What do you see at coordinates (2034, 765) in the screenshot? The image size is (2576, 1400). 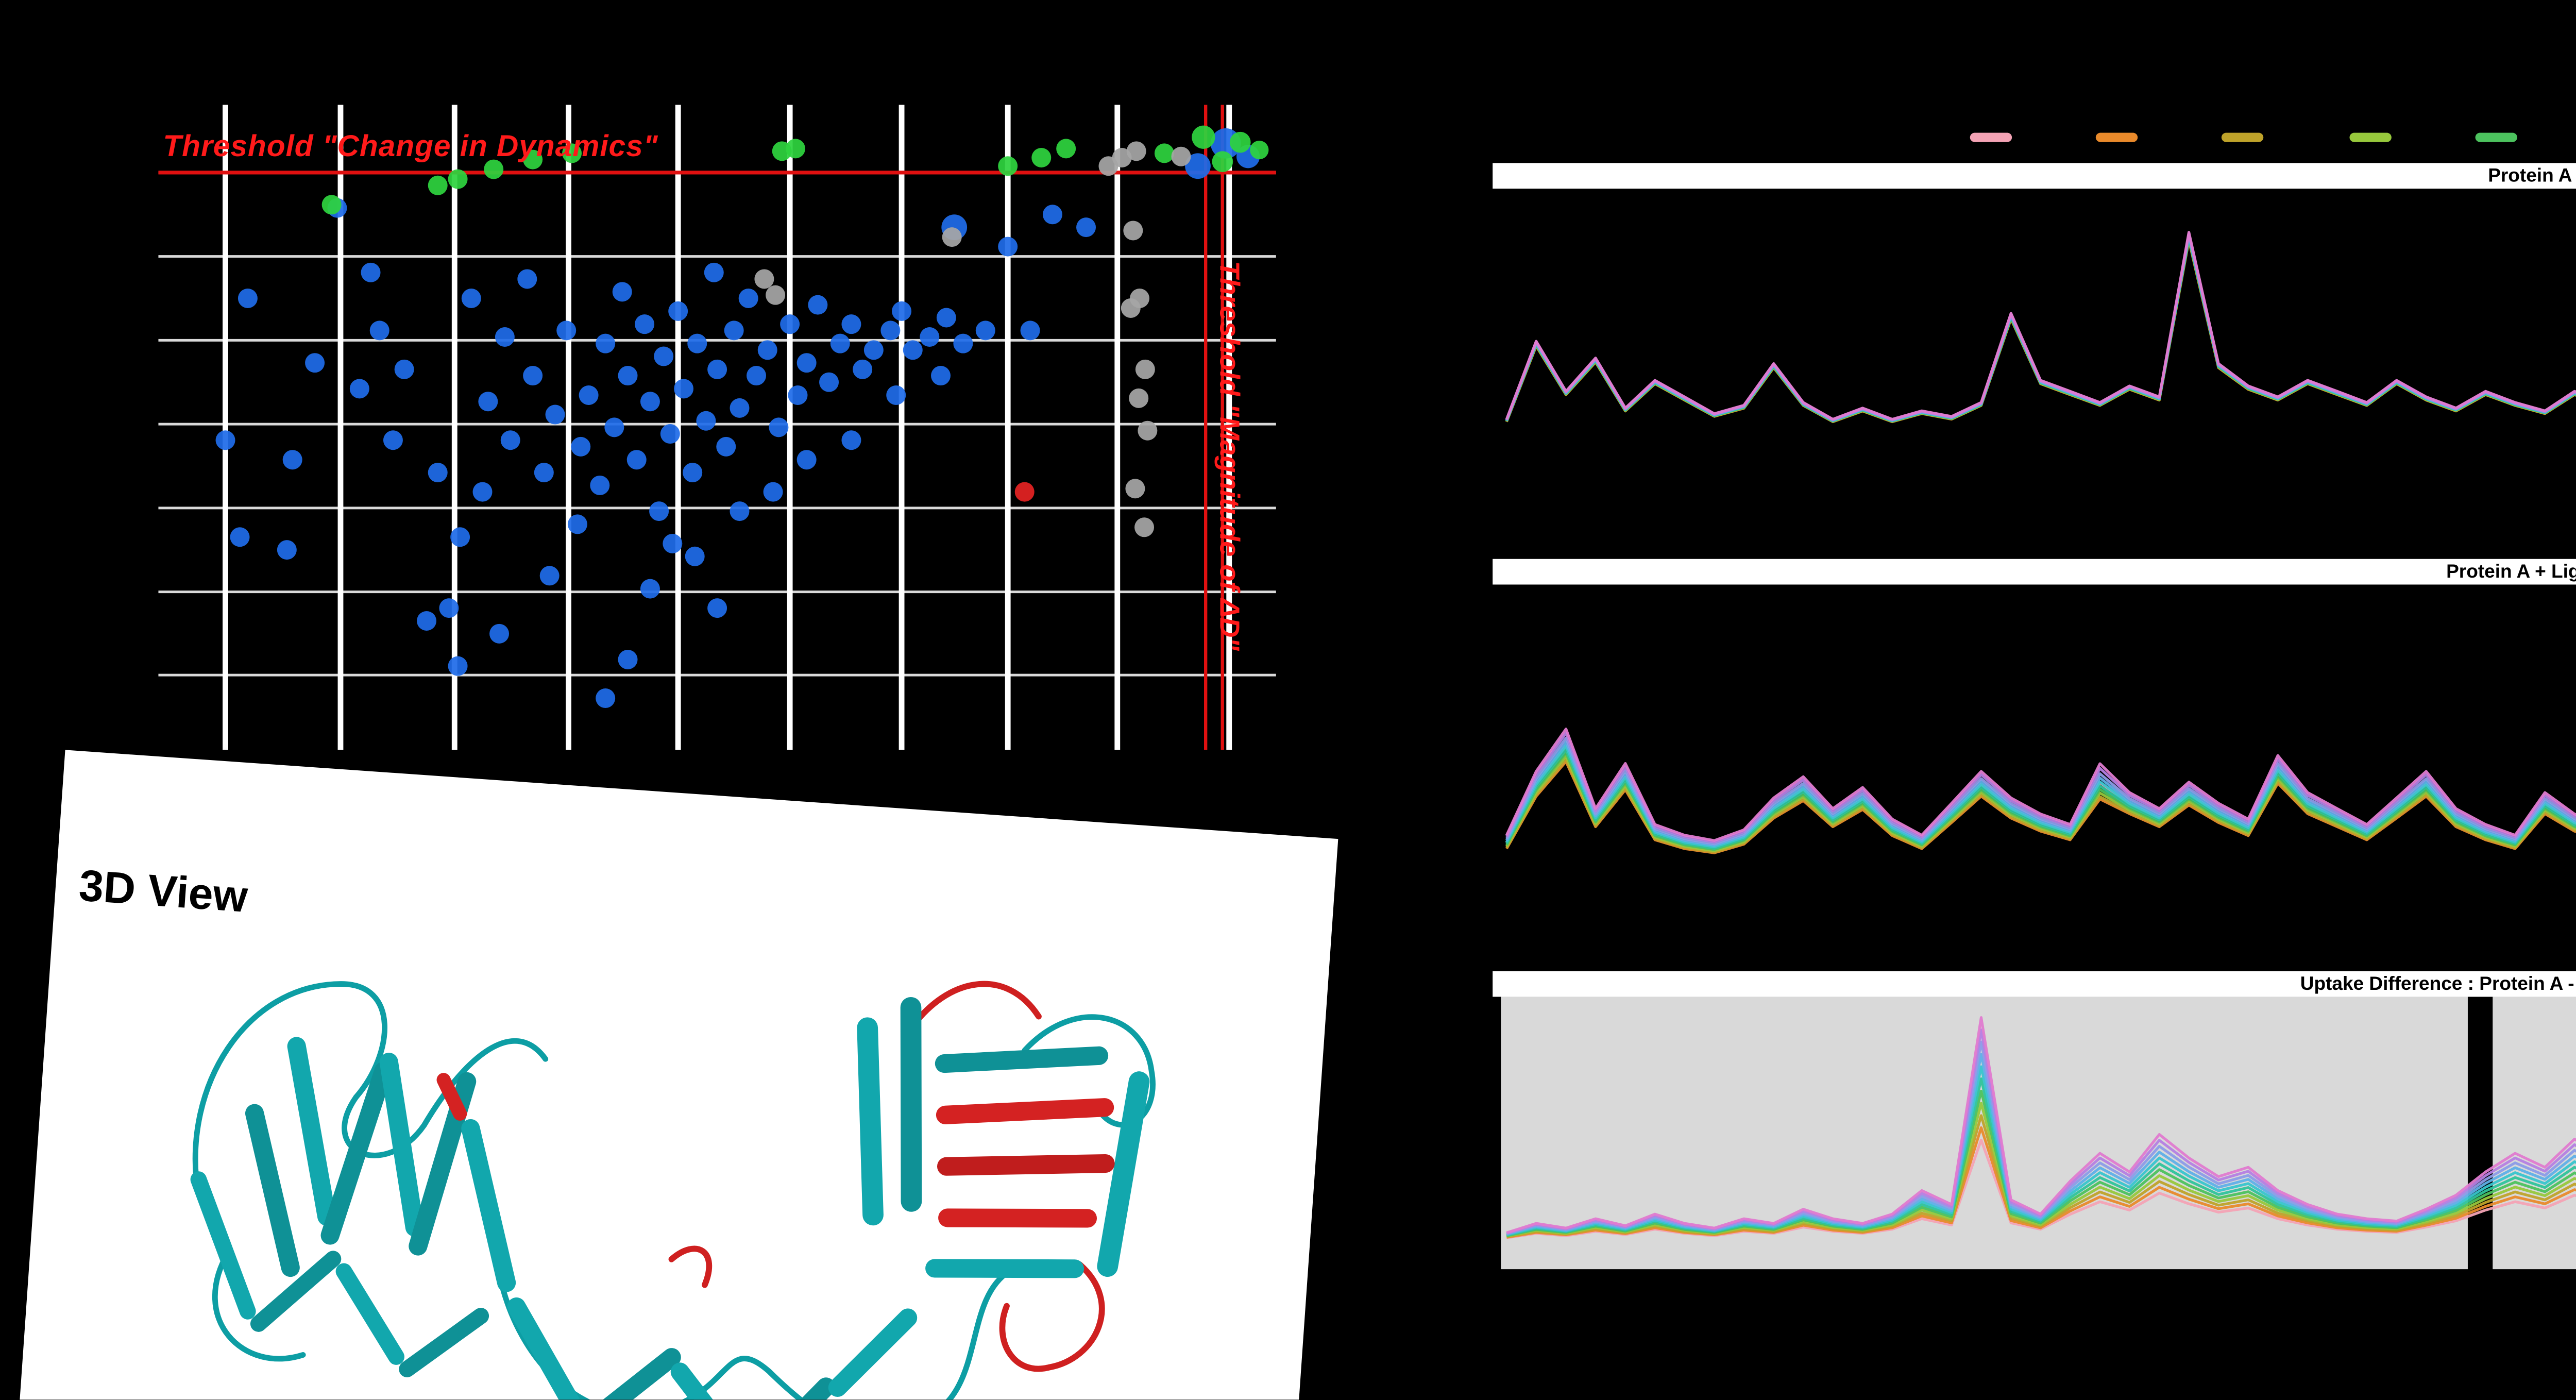 I see `uptake-chart-protein-a-ligand` at bounding box center [2034, 765].